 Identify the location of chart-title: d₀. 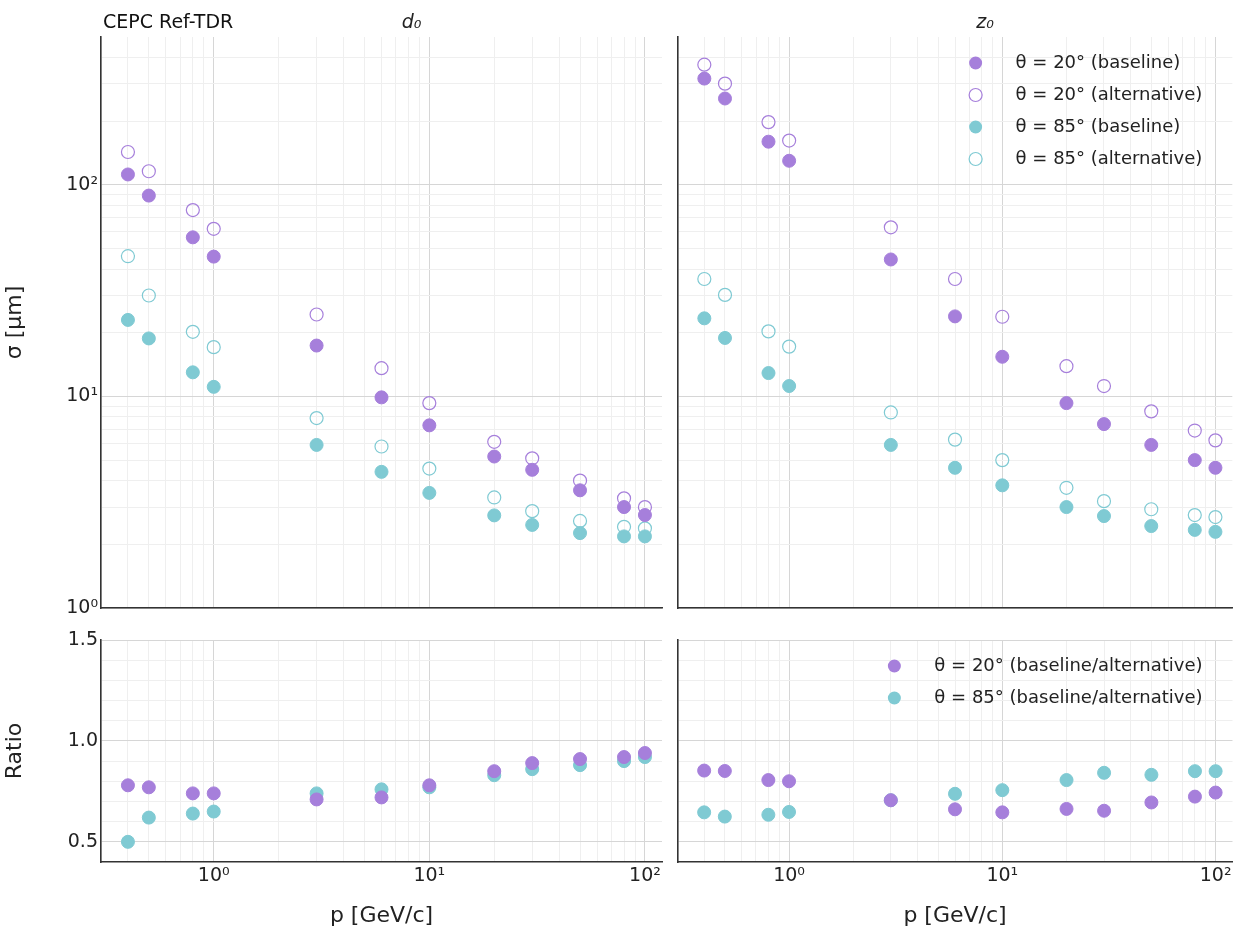
(411, 21).